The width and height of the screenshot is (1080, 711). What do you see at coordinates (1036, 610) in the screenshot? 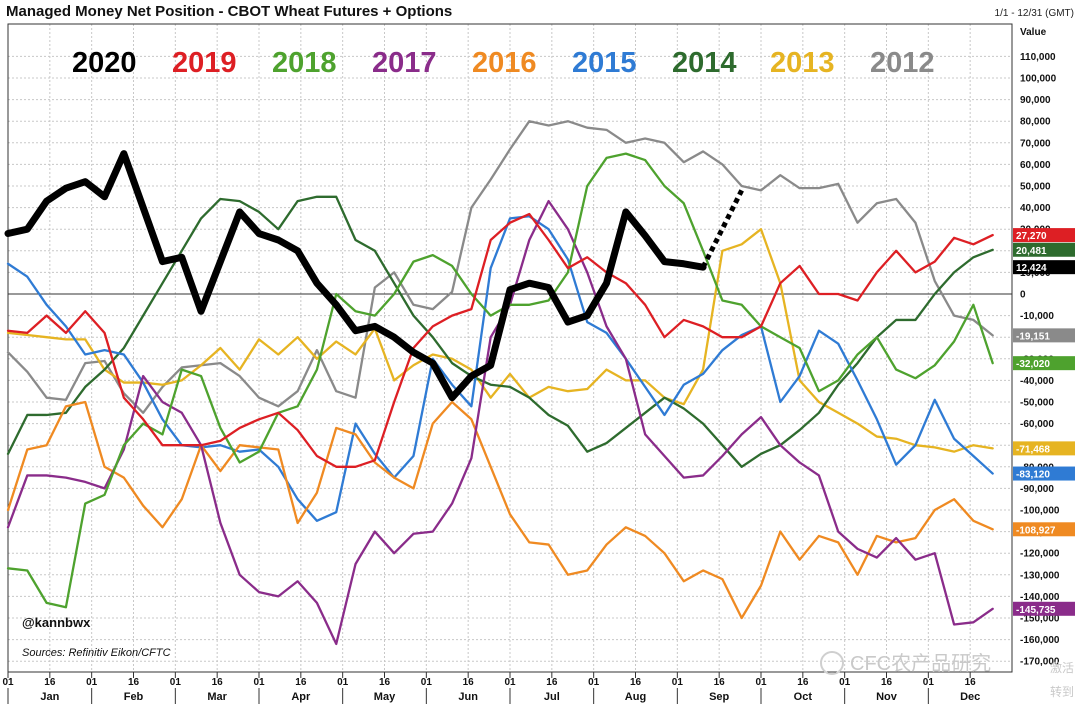
I see `end-label-2017: -145,735` at bounding box center [1036, 610].